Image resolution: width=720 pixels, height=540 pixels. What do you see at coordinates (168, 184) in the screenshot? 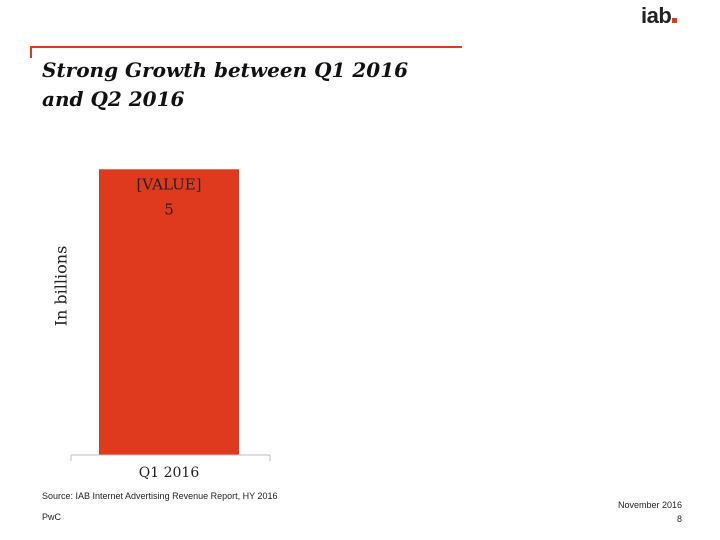
I see `data-label-1: [VALUE]` at bounding box center [168, 184].